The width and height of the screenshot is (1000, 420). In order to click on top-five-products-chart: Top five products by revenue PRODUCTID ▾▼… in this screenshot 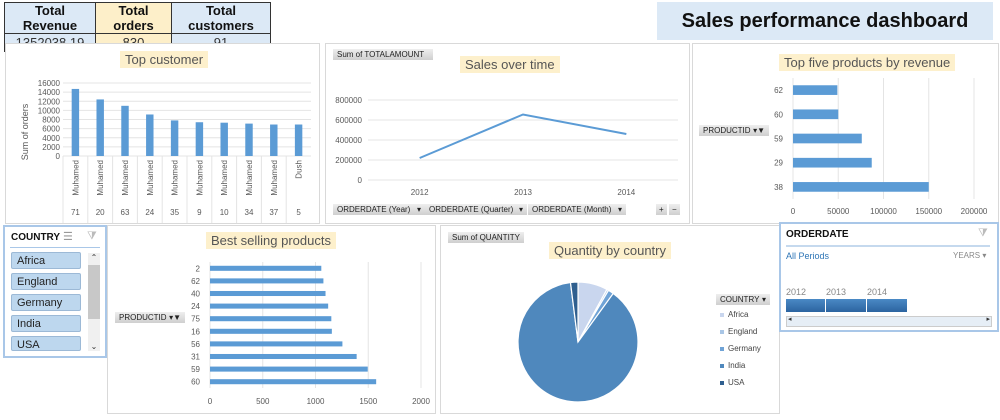, I will do `click(845, 133)`.